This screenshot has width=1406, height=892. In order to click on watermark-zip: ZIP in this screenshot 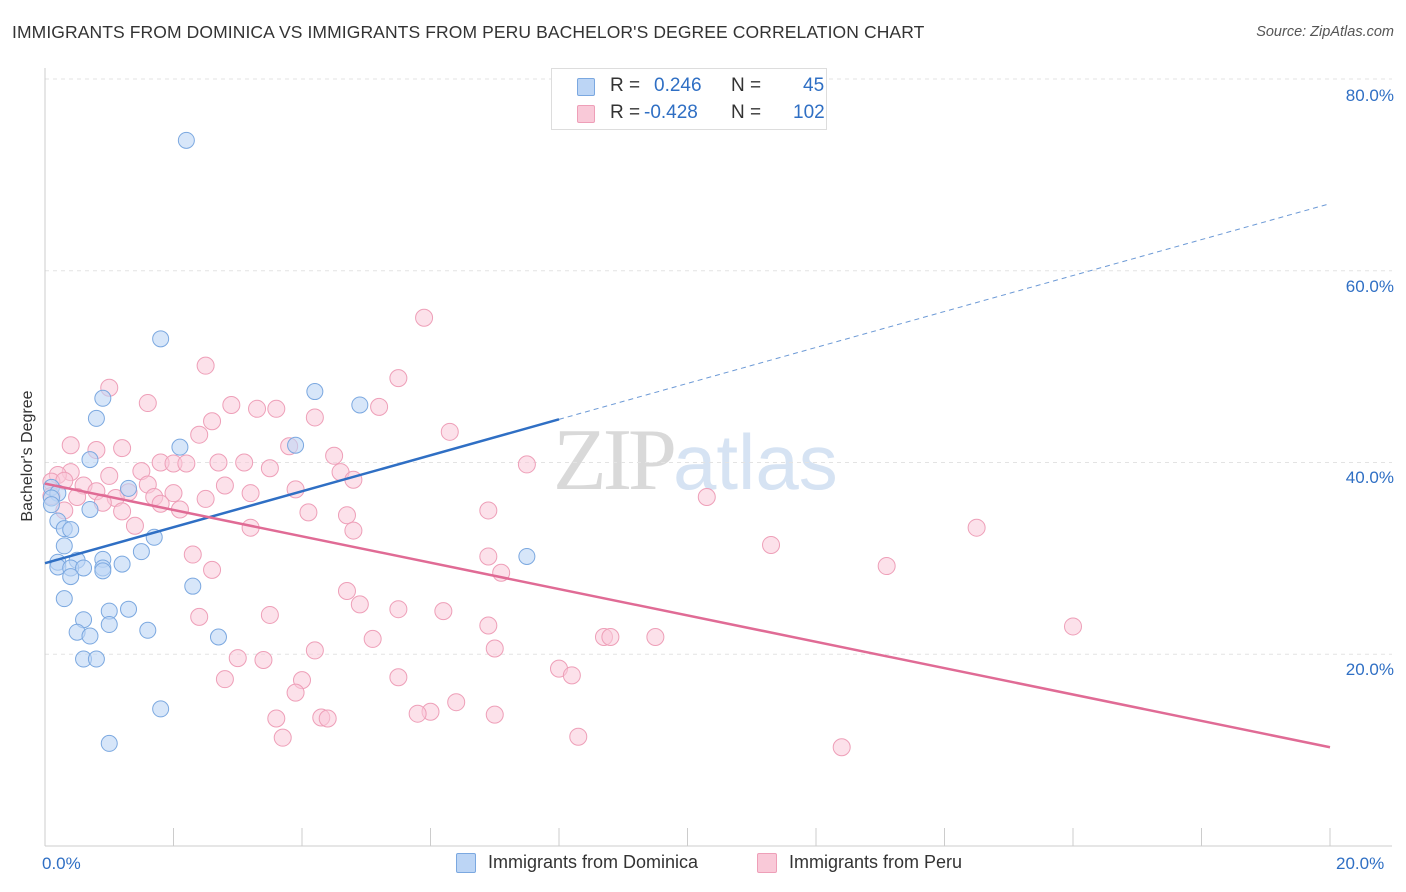, I will do `click(615, 460)`.